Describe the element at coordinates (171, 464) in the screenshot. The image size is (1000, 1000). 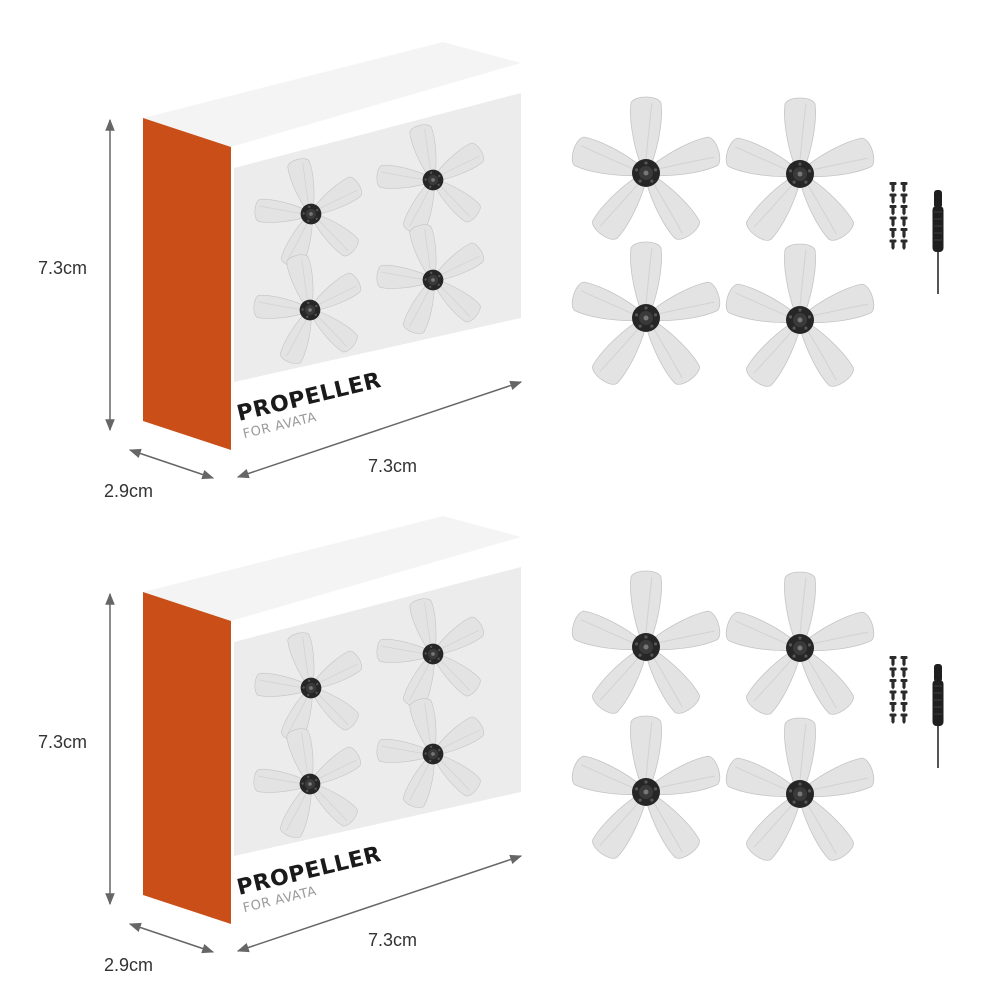
I see `depth-arrow` at that location.